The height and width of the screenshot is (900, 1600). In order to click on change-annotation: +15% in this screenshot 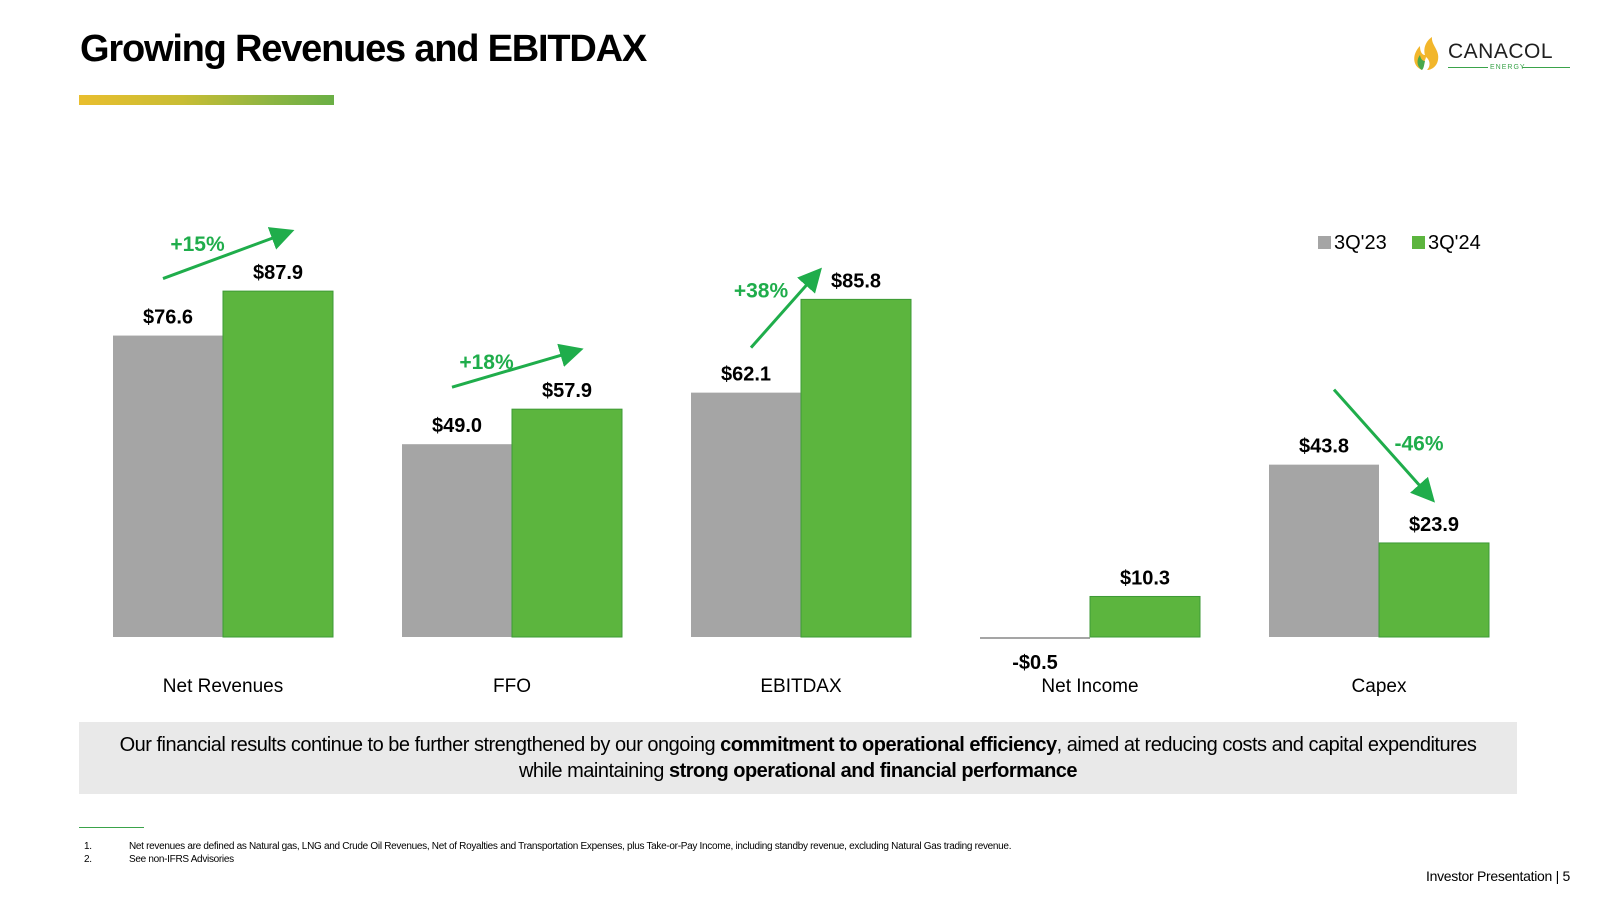, I will do `click(197, 244)`.